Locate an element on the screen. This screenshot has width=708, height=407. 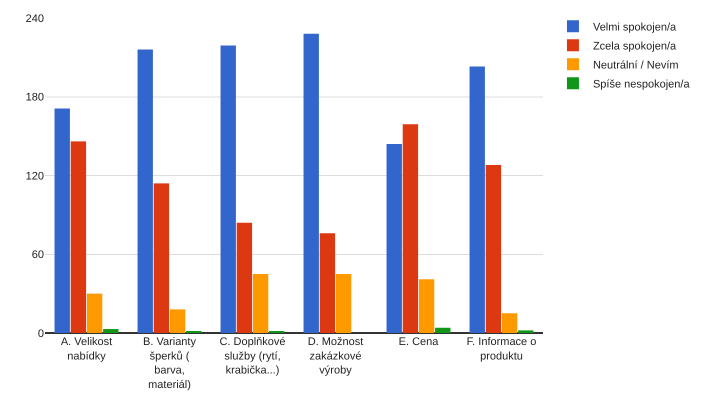
legend-label: Spíše nespokojen/a is located at coordinates (641, 84).